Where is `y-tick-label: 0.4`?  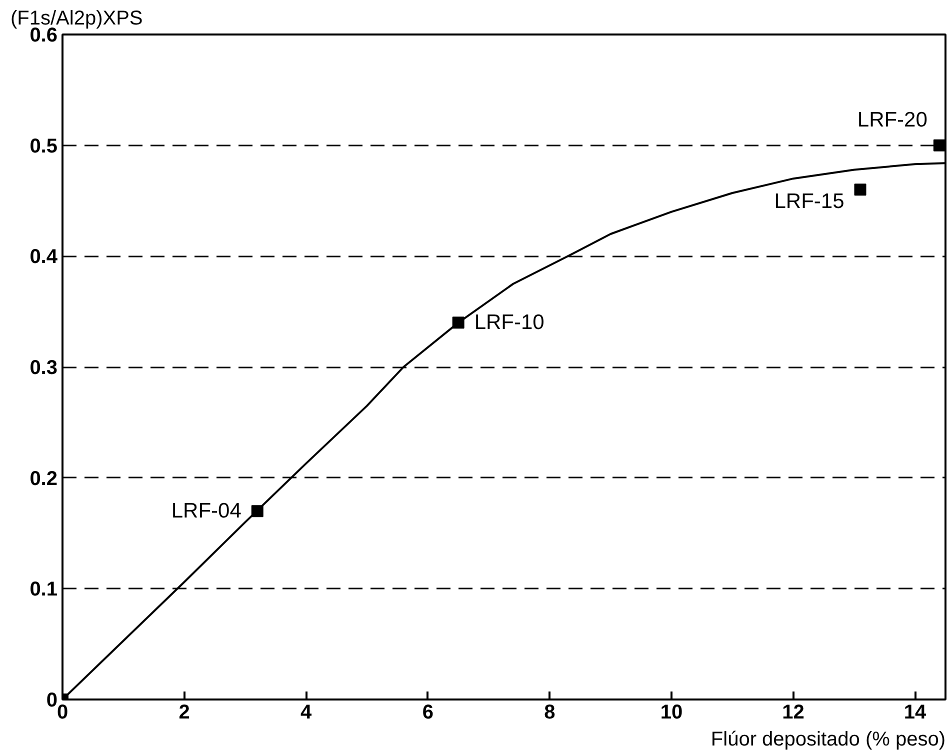 y-tick-label: 0.4 is located at coordinates (44, 257).